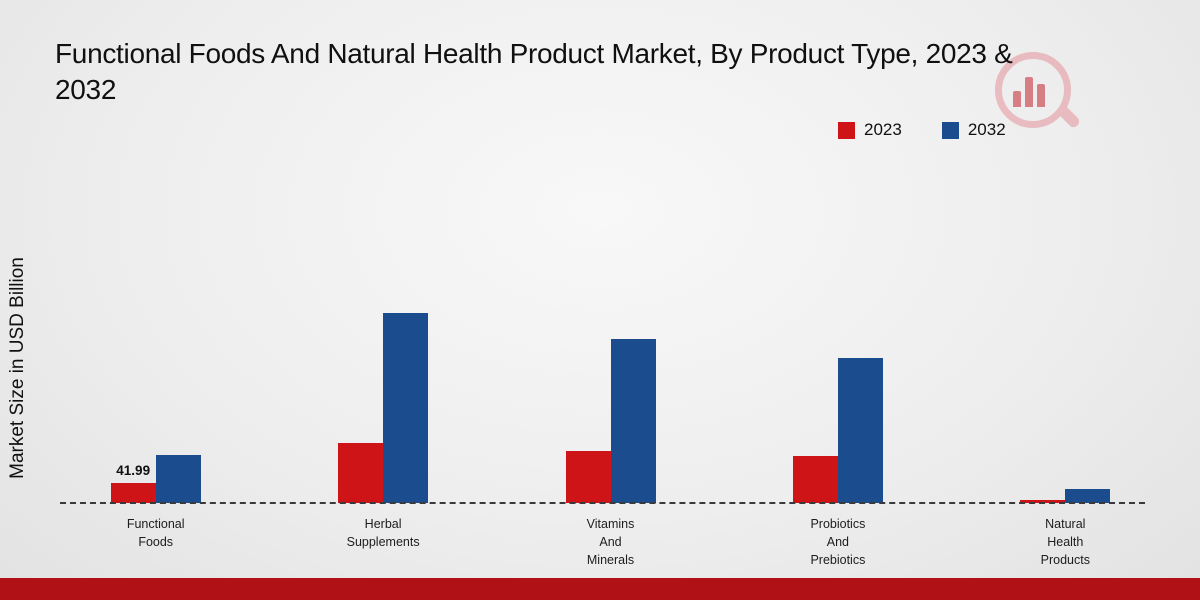 The height and width of the screenshot is (600, 1200). I want to click on legend-item-2023: 2023, so click(870, 130).